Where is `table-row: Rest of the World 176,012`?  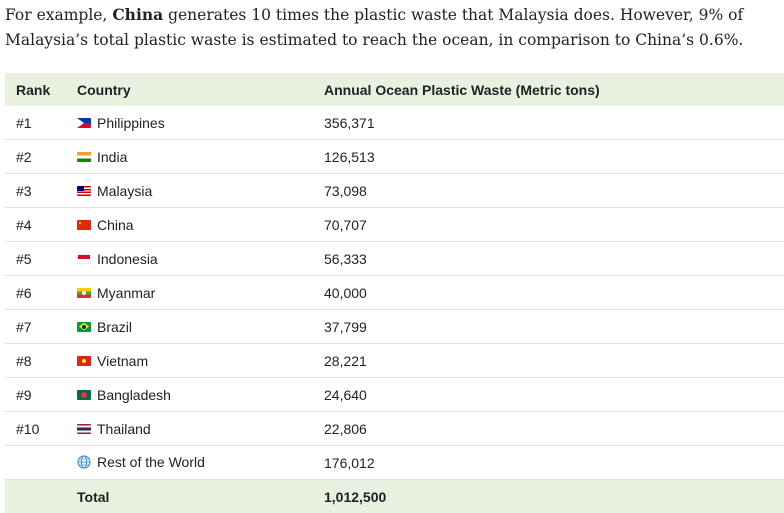
table-row: Rest of the World 176,012 is located at coordinates (394, 463).